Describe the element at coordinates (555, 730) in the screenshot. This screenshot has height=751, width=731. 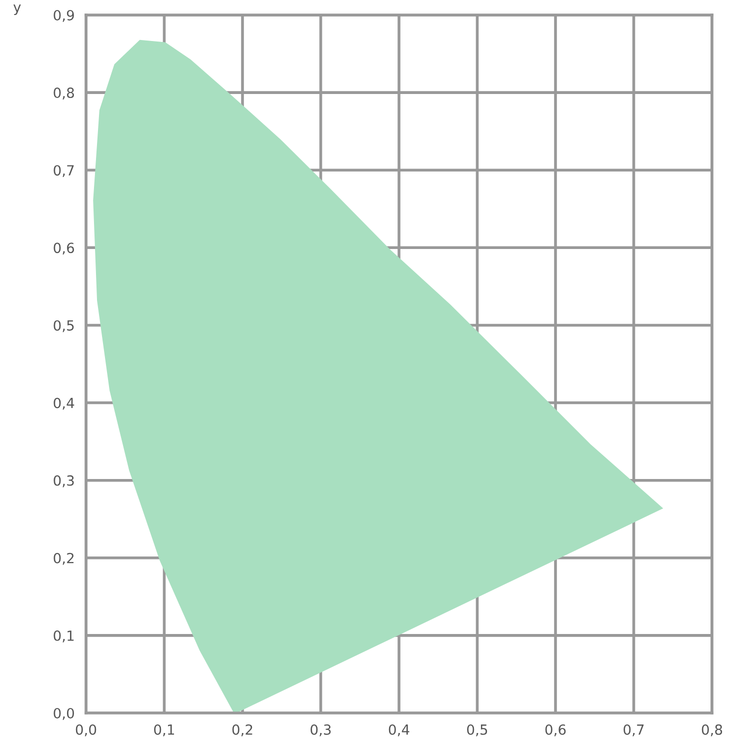
I see `x-tick-label: 0,6` at that location.